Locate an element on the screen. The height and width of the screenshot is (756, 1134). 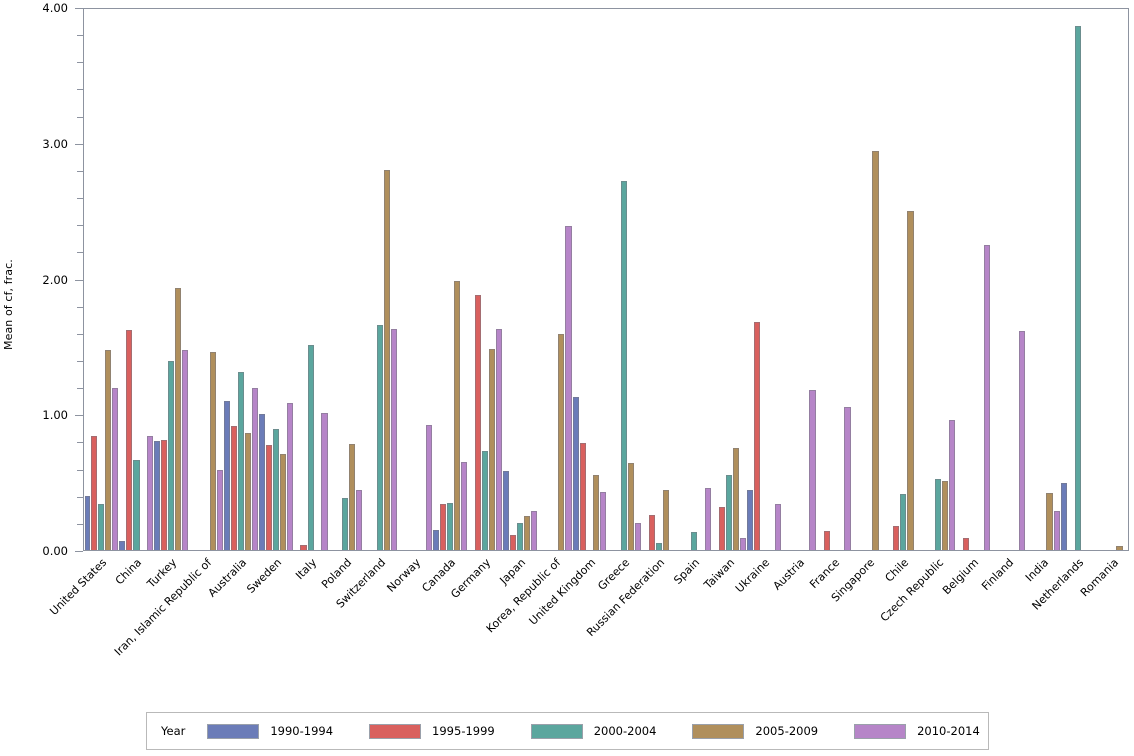
legend-item: 2005-2009 is located at coordinates (755, 731).